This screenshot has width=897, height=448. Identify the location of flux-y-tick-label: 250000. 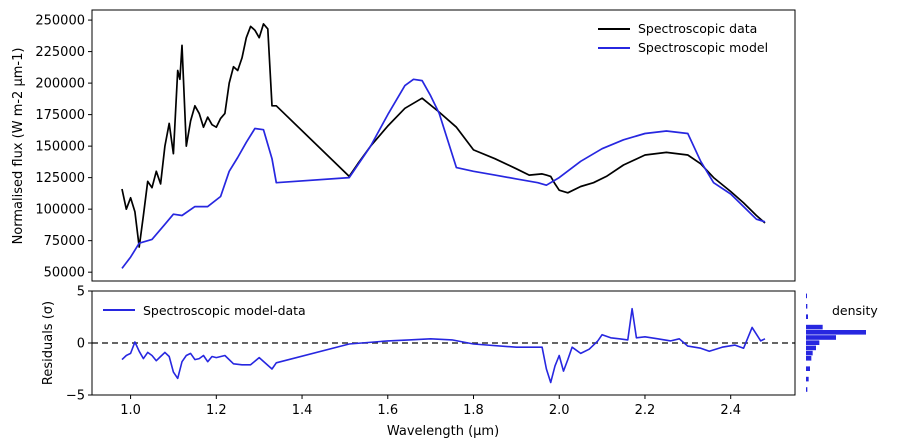
(60, 21).